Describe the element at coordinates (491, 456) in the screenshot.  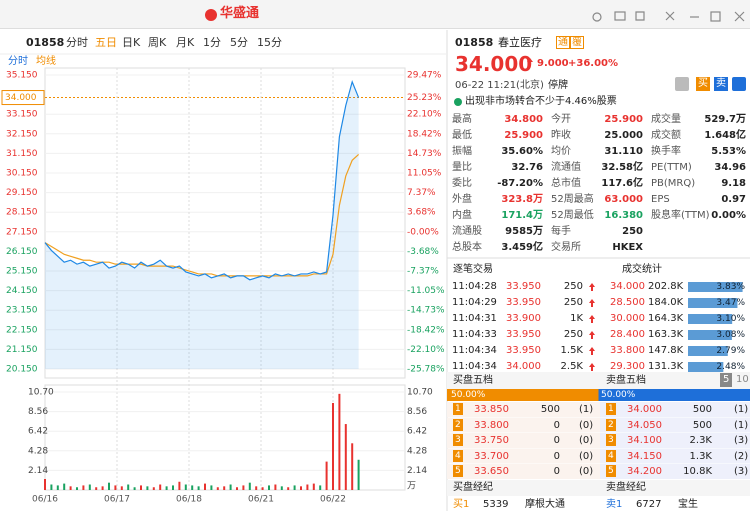
I see `book-price: 33.700` at that location.